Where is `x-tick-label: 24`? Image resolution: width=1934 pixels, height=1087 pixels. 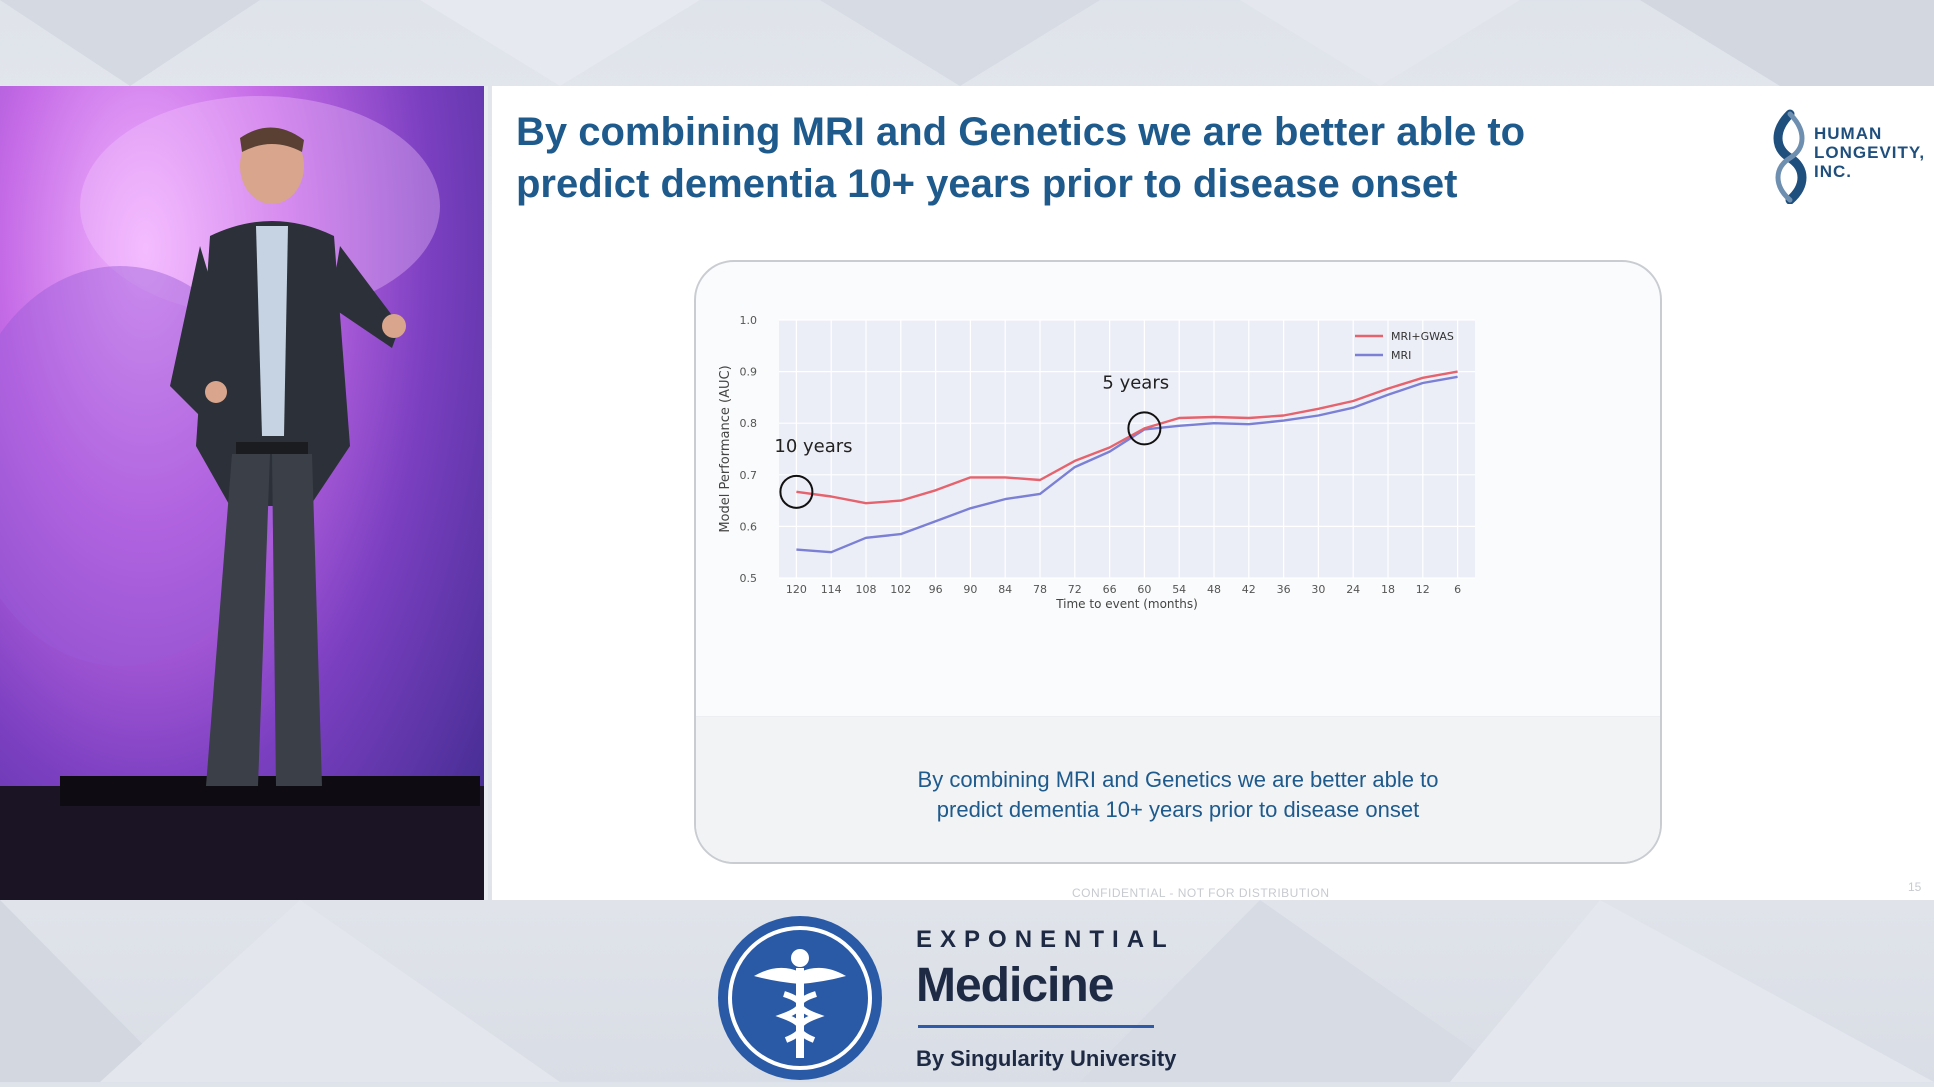 x-tick-label: 24 is located at coordinates (1353, 589).